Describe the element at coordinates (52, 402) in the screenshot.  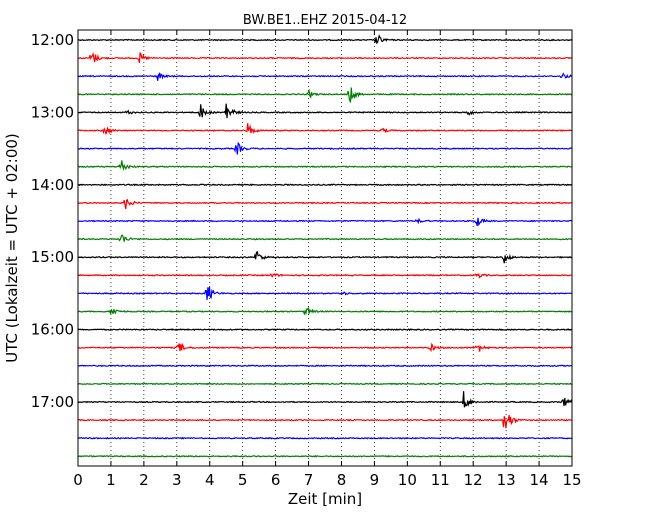
I see `y-tick-label: 17:00` at that location.